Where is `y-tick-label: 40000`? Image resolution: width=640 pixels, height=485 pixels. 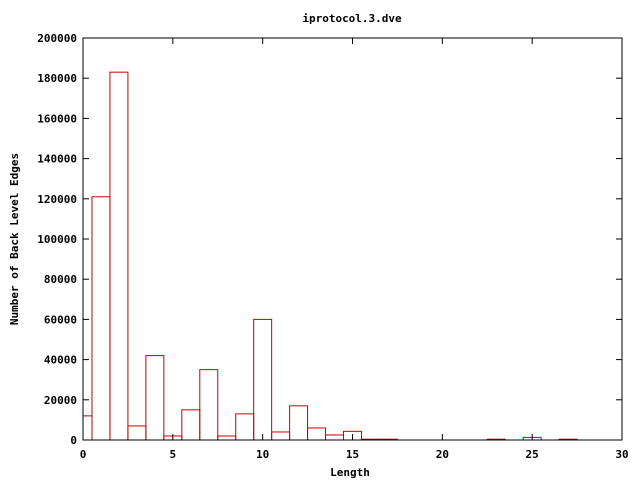
y-tick-label: 40000 is located at coordinates (60, 360).